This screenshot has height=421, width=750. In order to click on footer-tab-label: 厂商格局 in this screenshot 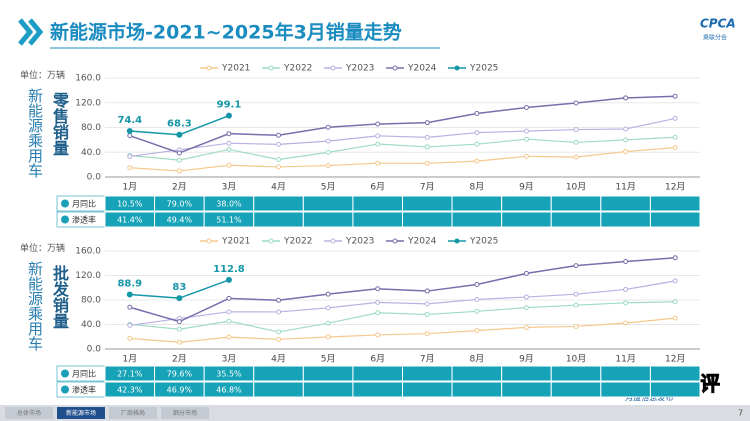, I will do `click(133, 413)`.